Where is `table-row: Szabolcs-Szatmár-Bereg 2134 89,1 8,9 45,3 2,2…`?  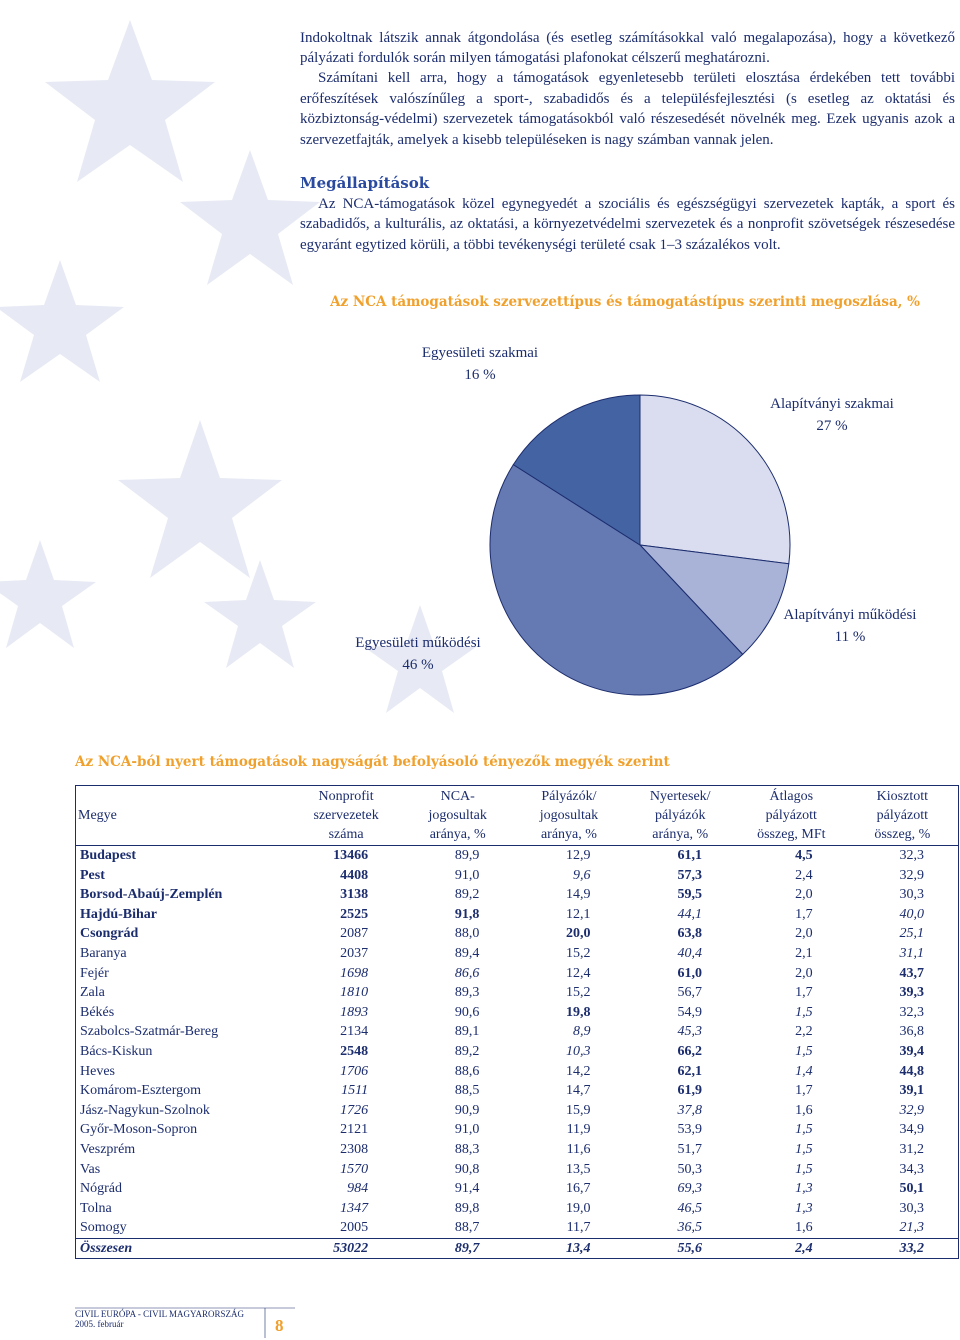 table-row: Szabolcs-Szatmár-Bereg 2134 89,1 8,9 45,3 2,2… is located at coordinates (517, 1032).